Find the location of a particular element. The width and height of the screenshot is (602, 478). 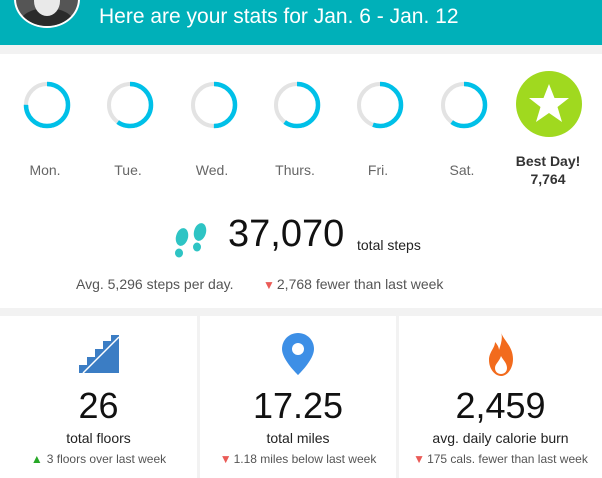

day-ring-mon is located at coordinates (47, 105).